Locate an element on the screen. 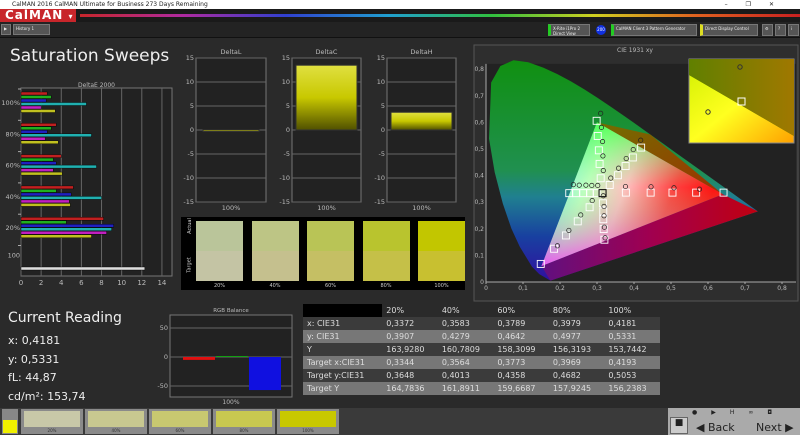 This screenshot has width=800, height=435. y-tick-label: -15 is located at coordinates (379, 202).